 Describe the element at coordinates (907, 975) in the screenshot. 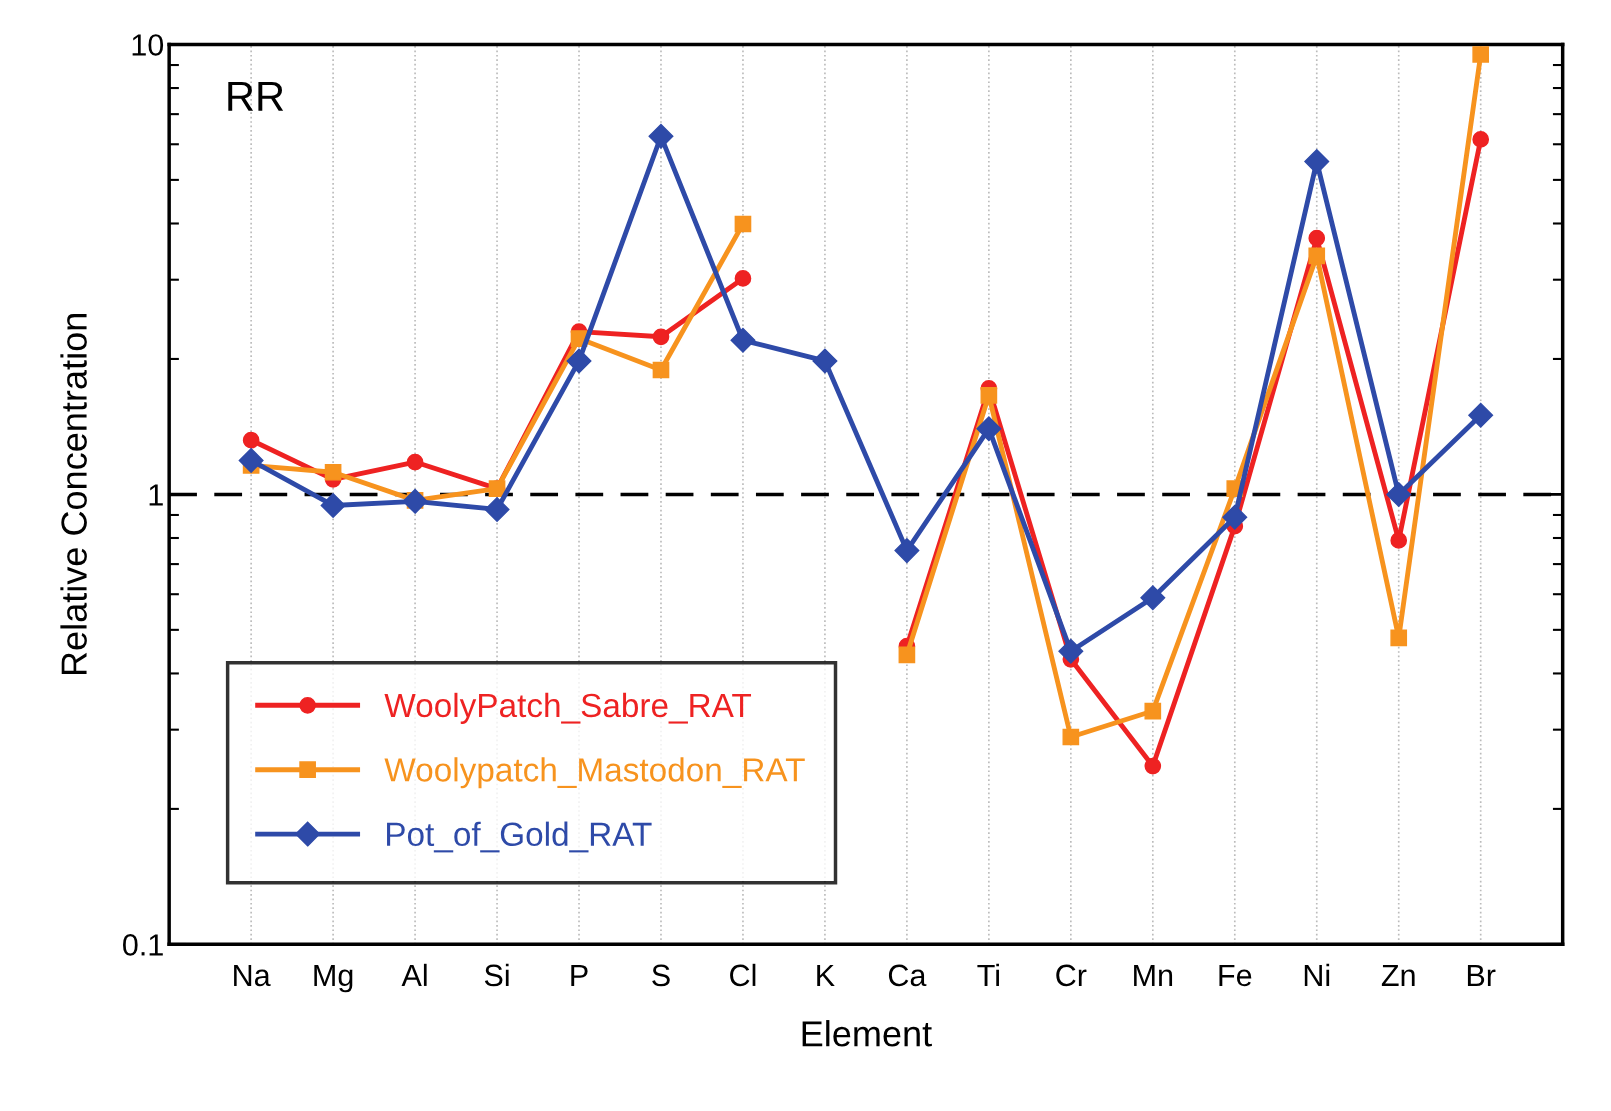

I see `x-tick-label: Ca` at that location.